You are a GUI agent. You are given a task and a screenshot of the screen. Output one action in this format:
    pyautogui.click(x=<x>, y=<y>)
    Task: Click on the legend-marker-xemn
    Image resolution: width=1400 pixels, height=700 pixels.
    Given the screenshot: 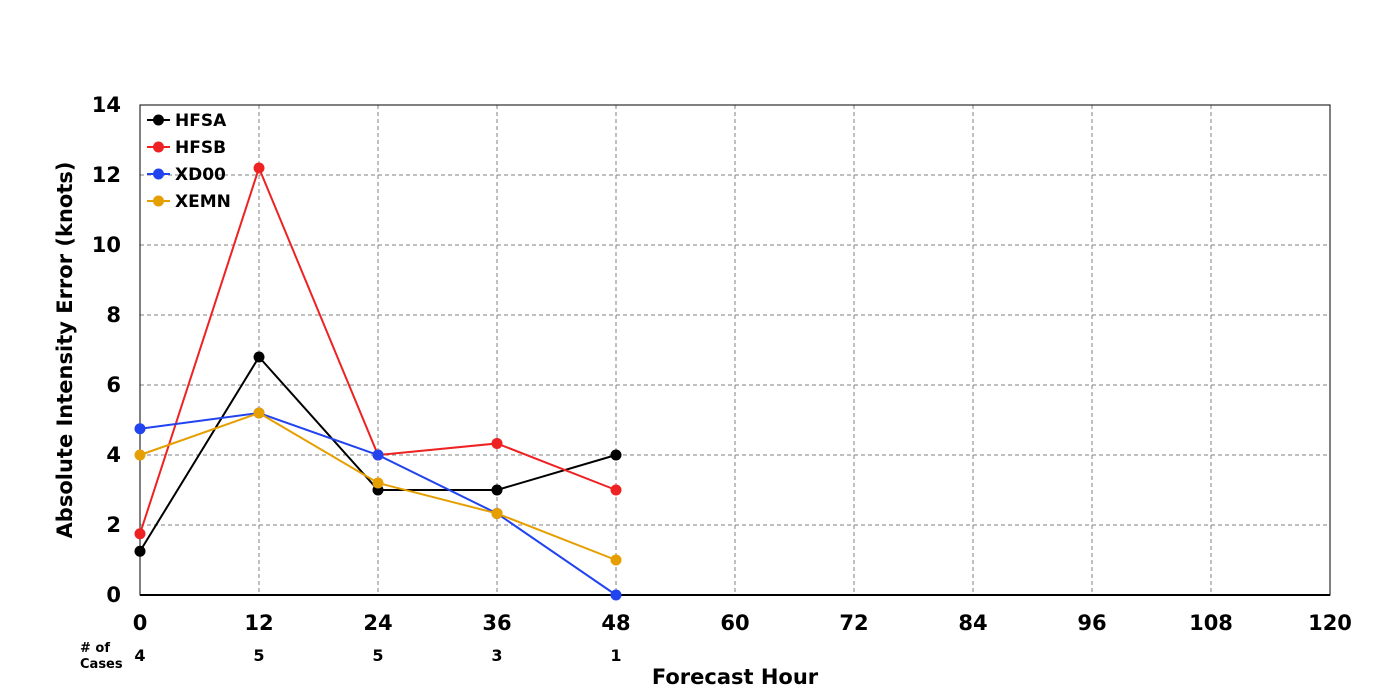 What is the action you would take?
    pyautogui.click(x=158, y=201)
    